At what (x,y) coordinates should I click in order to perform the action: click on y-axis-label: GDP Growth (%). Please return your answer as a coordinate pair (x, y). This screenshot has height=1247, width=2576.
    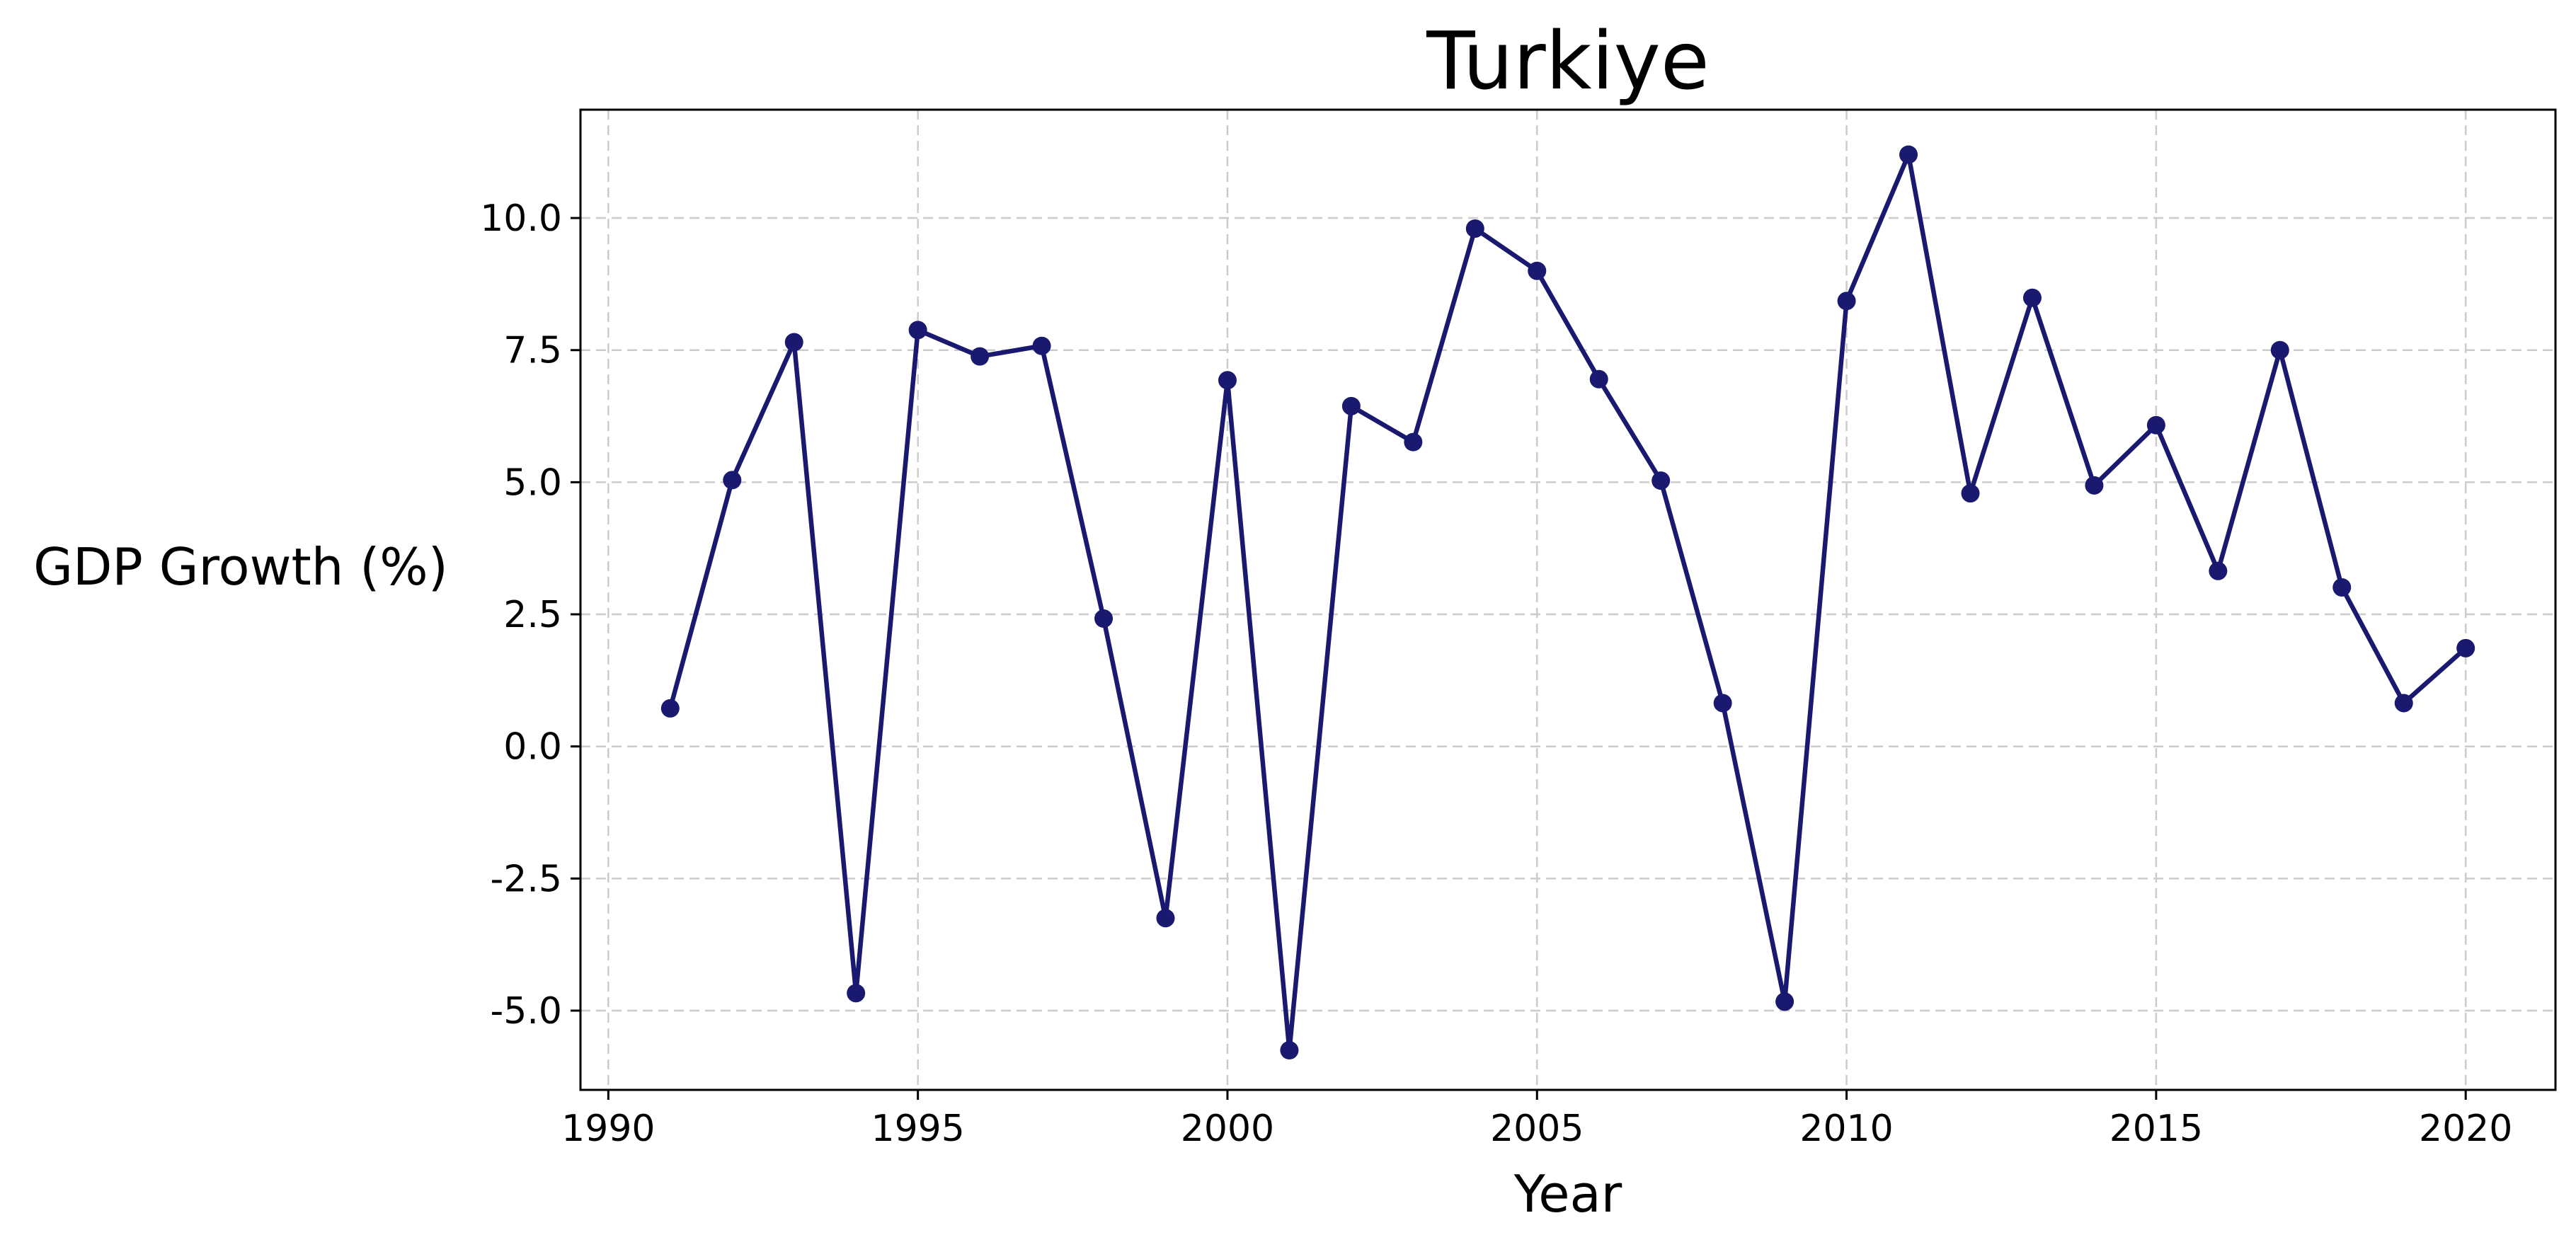
    Looking at the image, I should click on (240, 567).